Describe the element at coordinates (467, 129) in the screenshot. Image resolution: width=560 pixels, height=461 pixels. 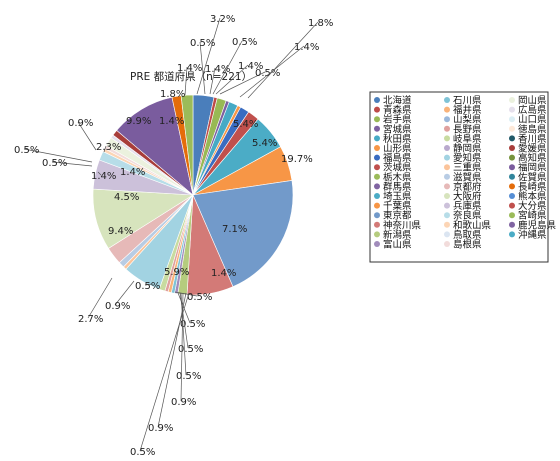
I see `legend-label-19: 長野県` at that location.